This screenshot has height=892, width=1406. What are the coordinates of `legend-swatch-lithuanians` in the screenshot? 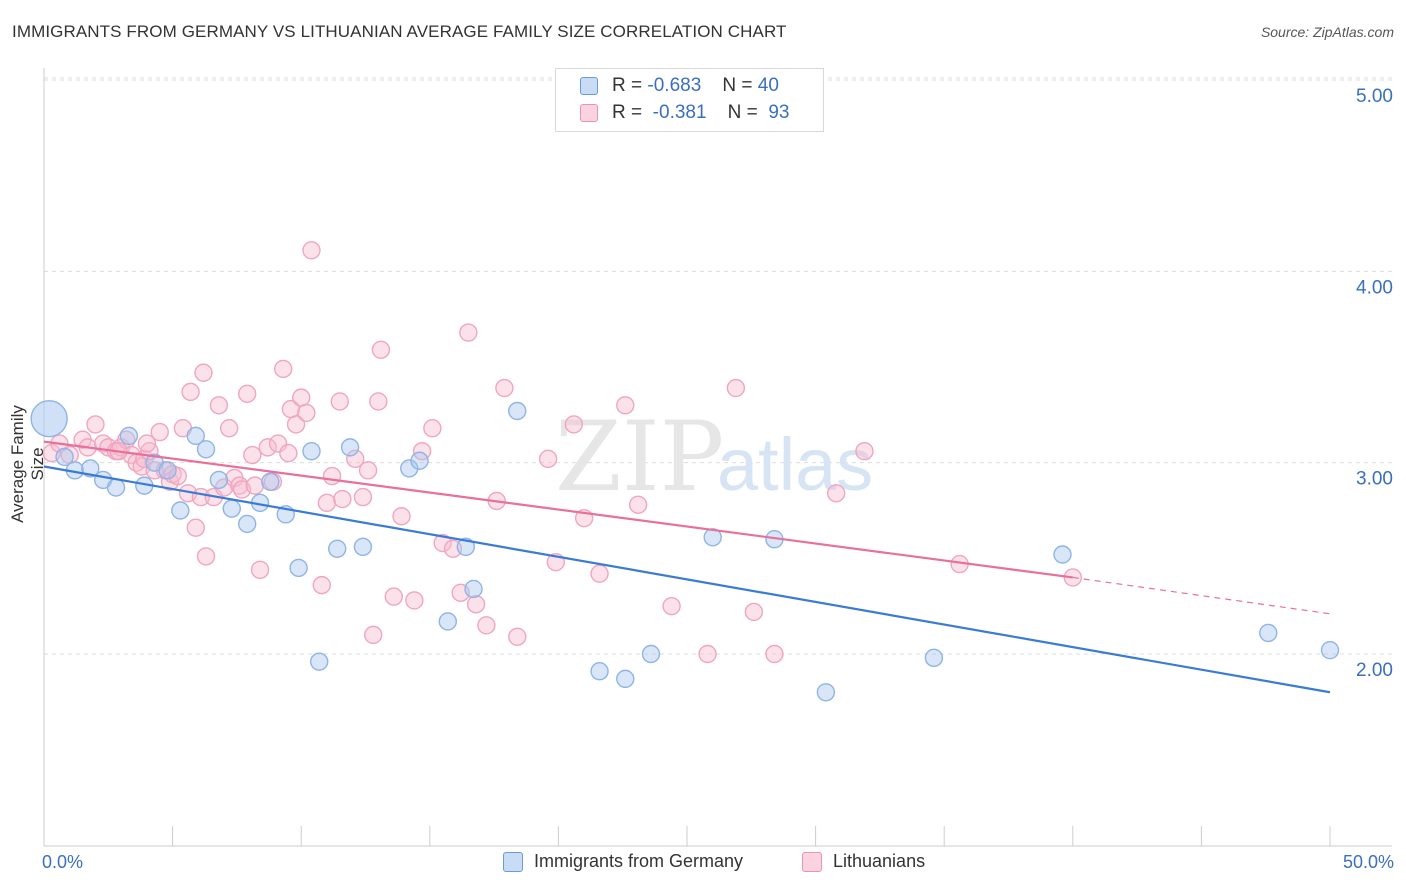 It's located at (589, 113).